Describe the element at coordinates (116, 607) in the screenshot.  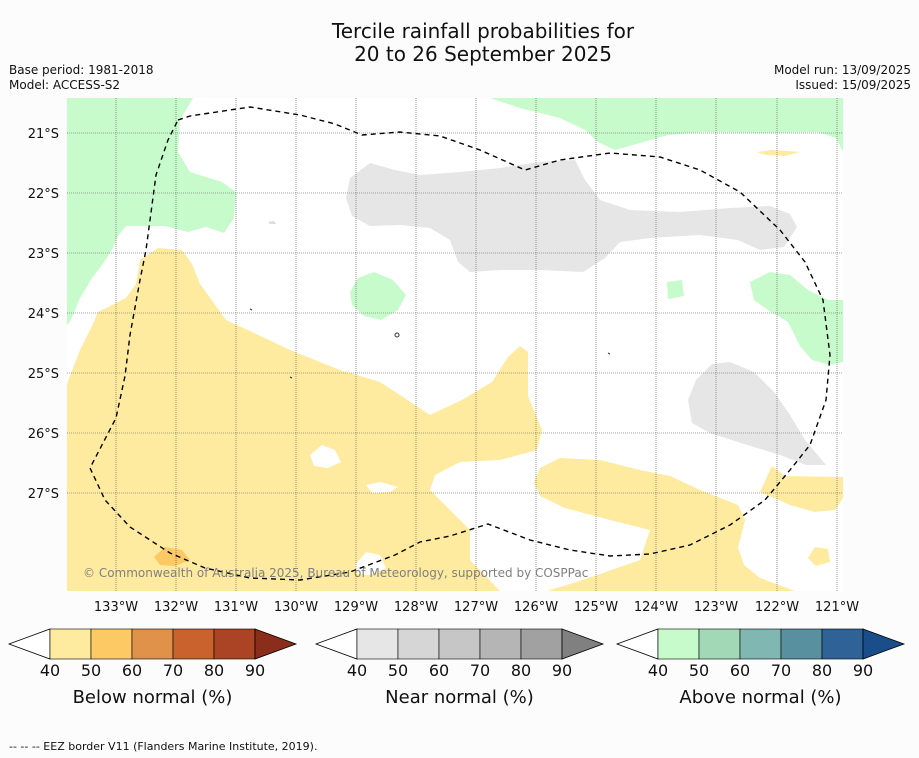
I see `longitude-label: 133°W` at that location.